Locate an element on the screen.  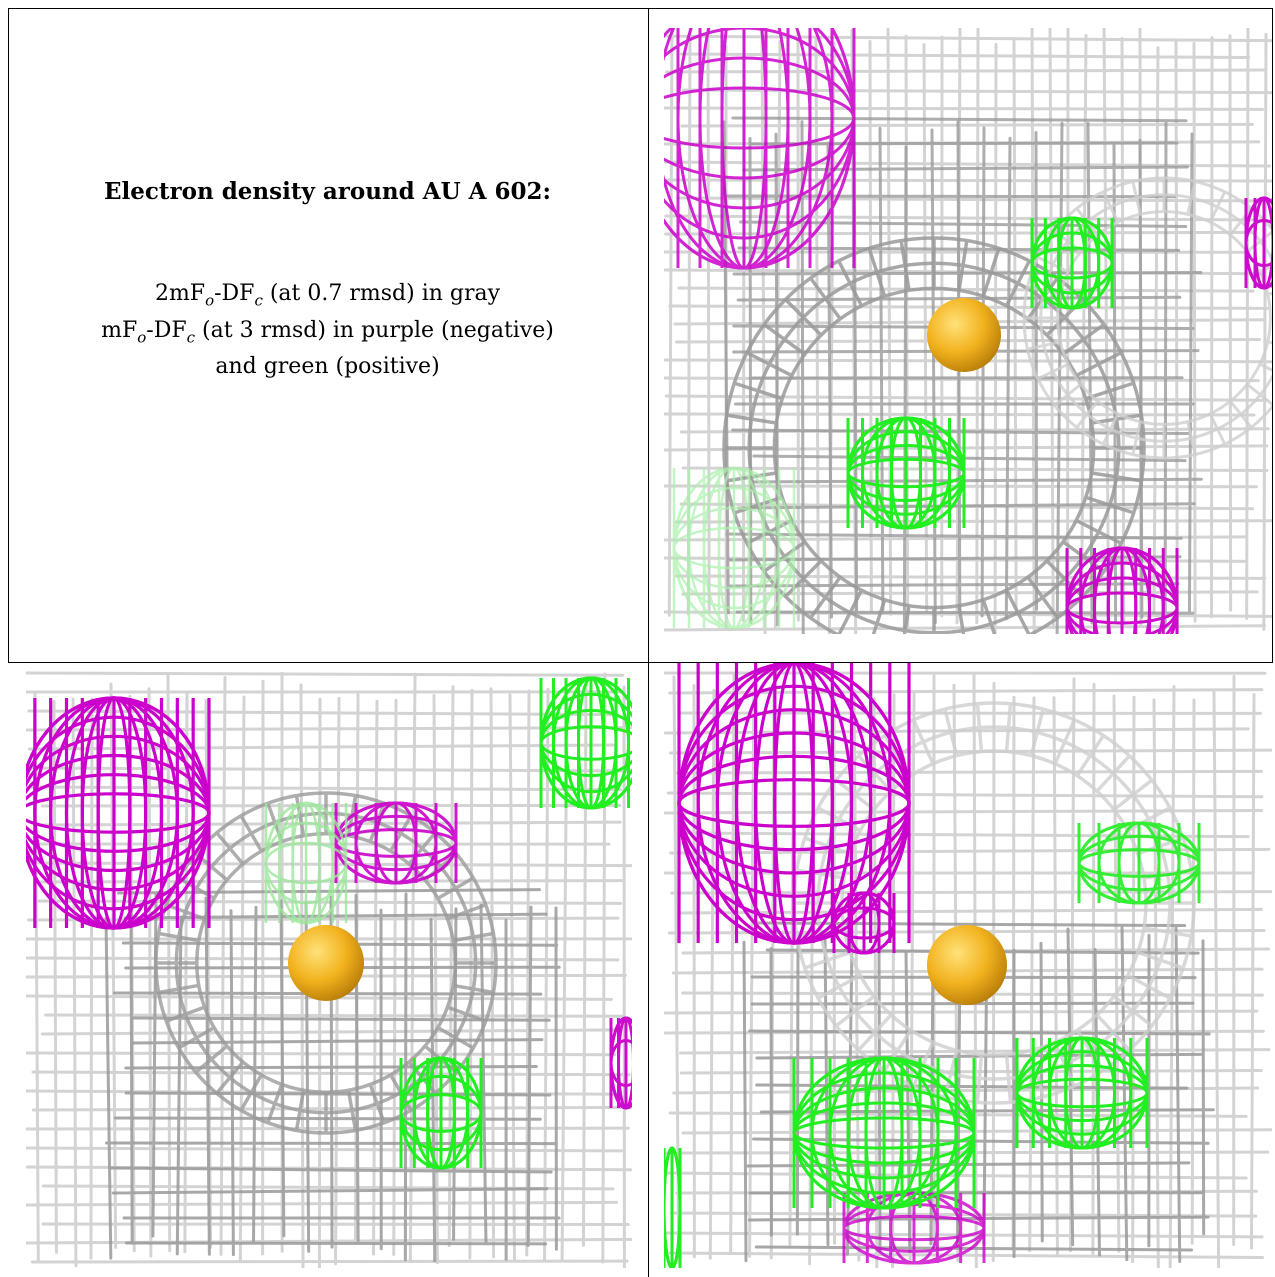
line2-sub2: c is located at coordinates (191, 336).